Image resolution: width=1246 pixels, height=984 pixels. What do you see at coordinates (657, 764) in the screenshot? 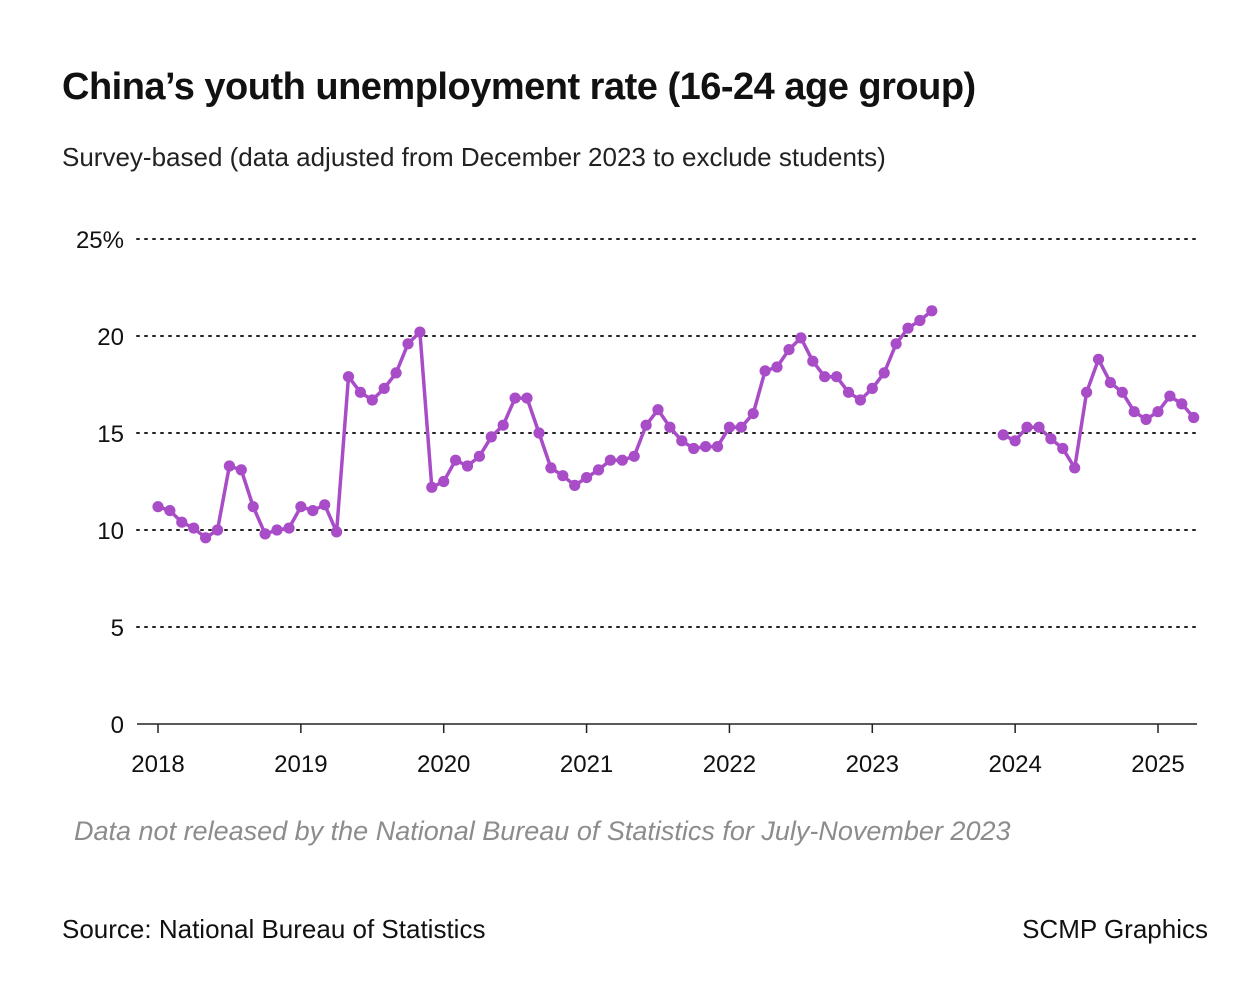
I see `x-axis-labels: 2018 2019 2020 2021 2022 2023 2024 2025` at bounding box center [657, 764].